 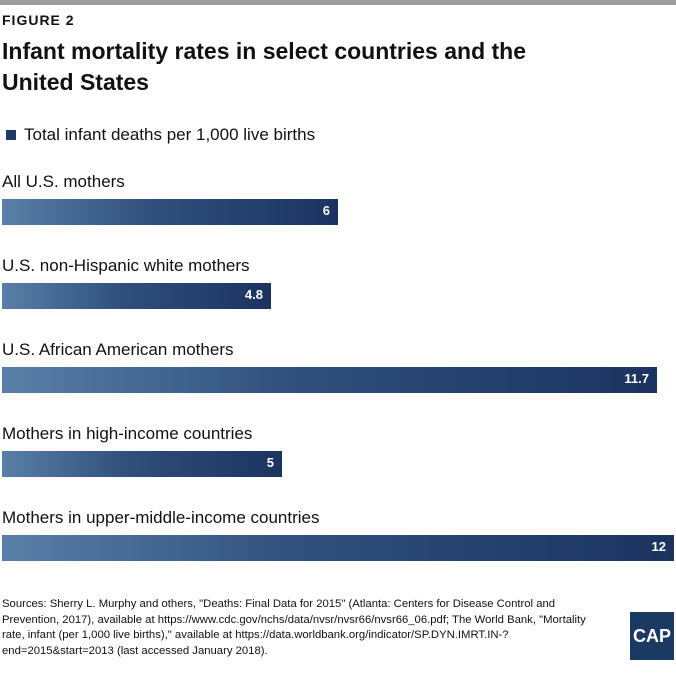 I want to click on legend-swatch, so click(x=11, y=135).